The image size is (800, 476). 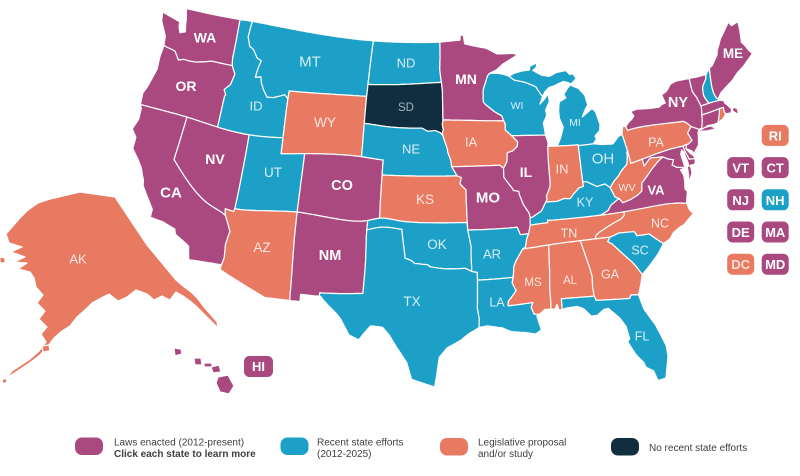 I want to click on svg-text: CA, so click(x=171, y=192).